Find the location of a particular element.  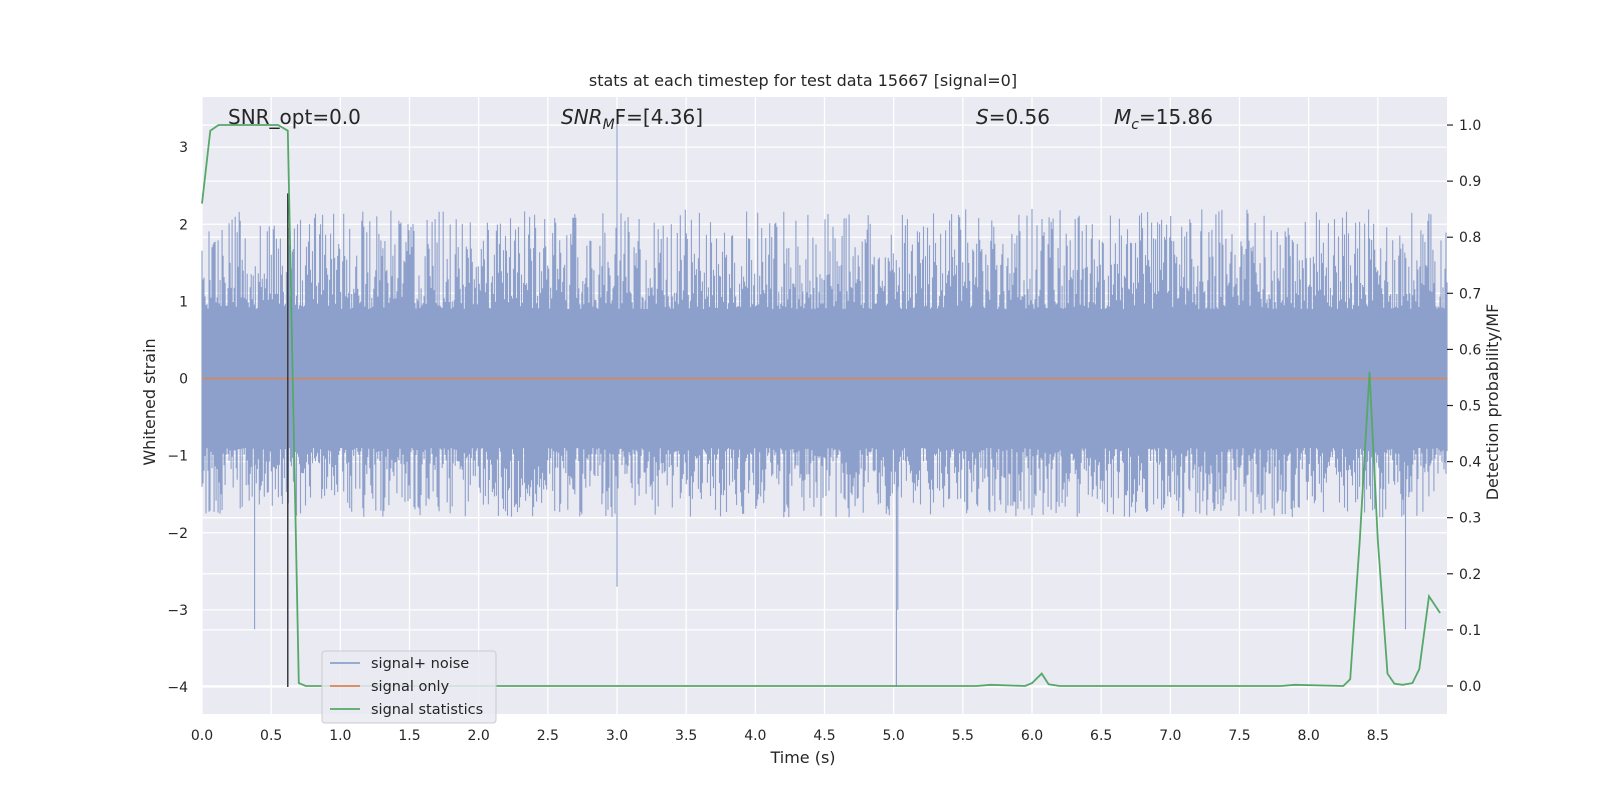

x-axis-label: Time (s) is located at coordinates (802, 757).